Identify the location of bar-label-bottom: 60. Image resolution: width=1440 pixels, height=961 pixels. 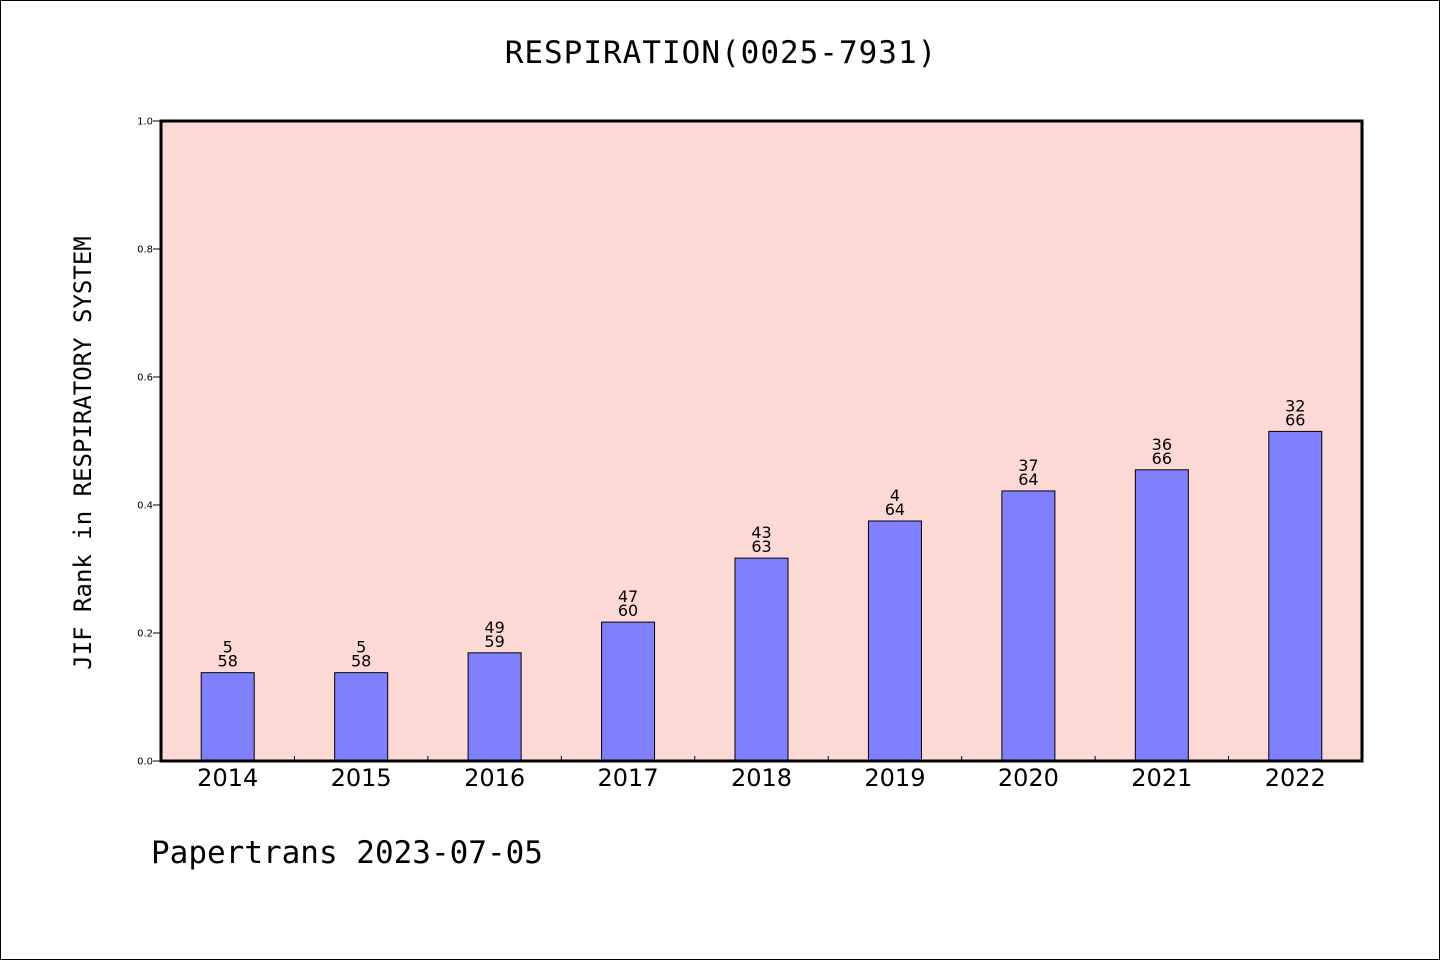
(628, 610).